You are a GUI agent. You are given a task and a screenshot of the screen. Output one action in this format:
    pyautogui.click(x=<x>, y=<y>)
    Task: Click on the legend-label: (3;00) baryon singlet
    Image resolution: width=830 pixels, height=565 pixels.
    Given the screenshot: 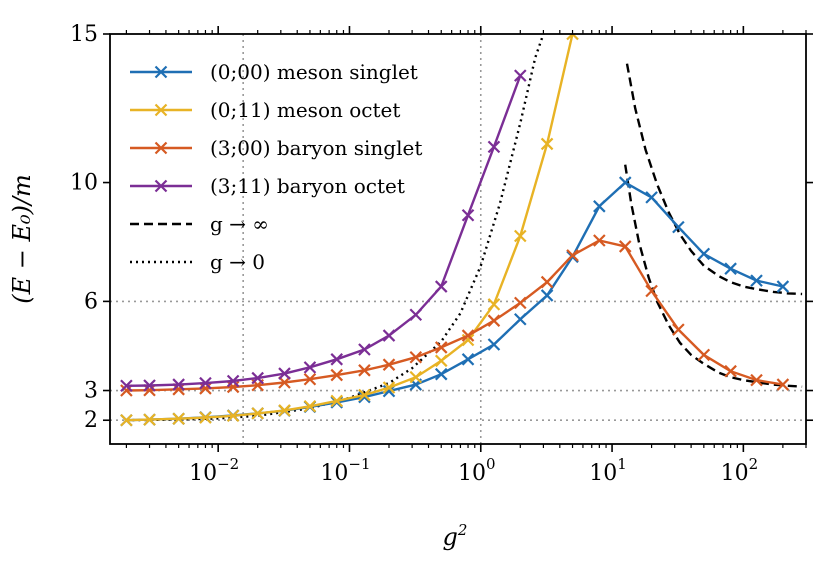 What is the action you would take?
    pyautogui.click(x=316, y=148)
    